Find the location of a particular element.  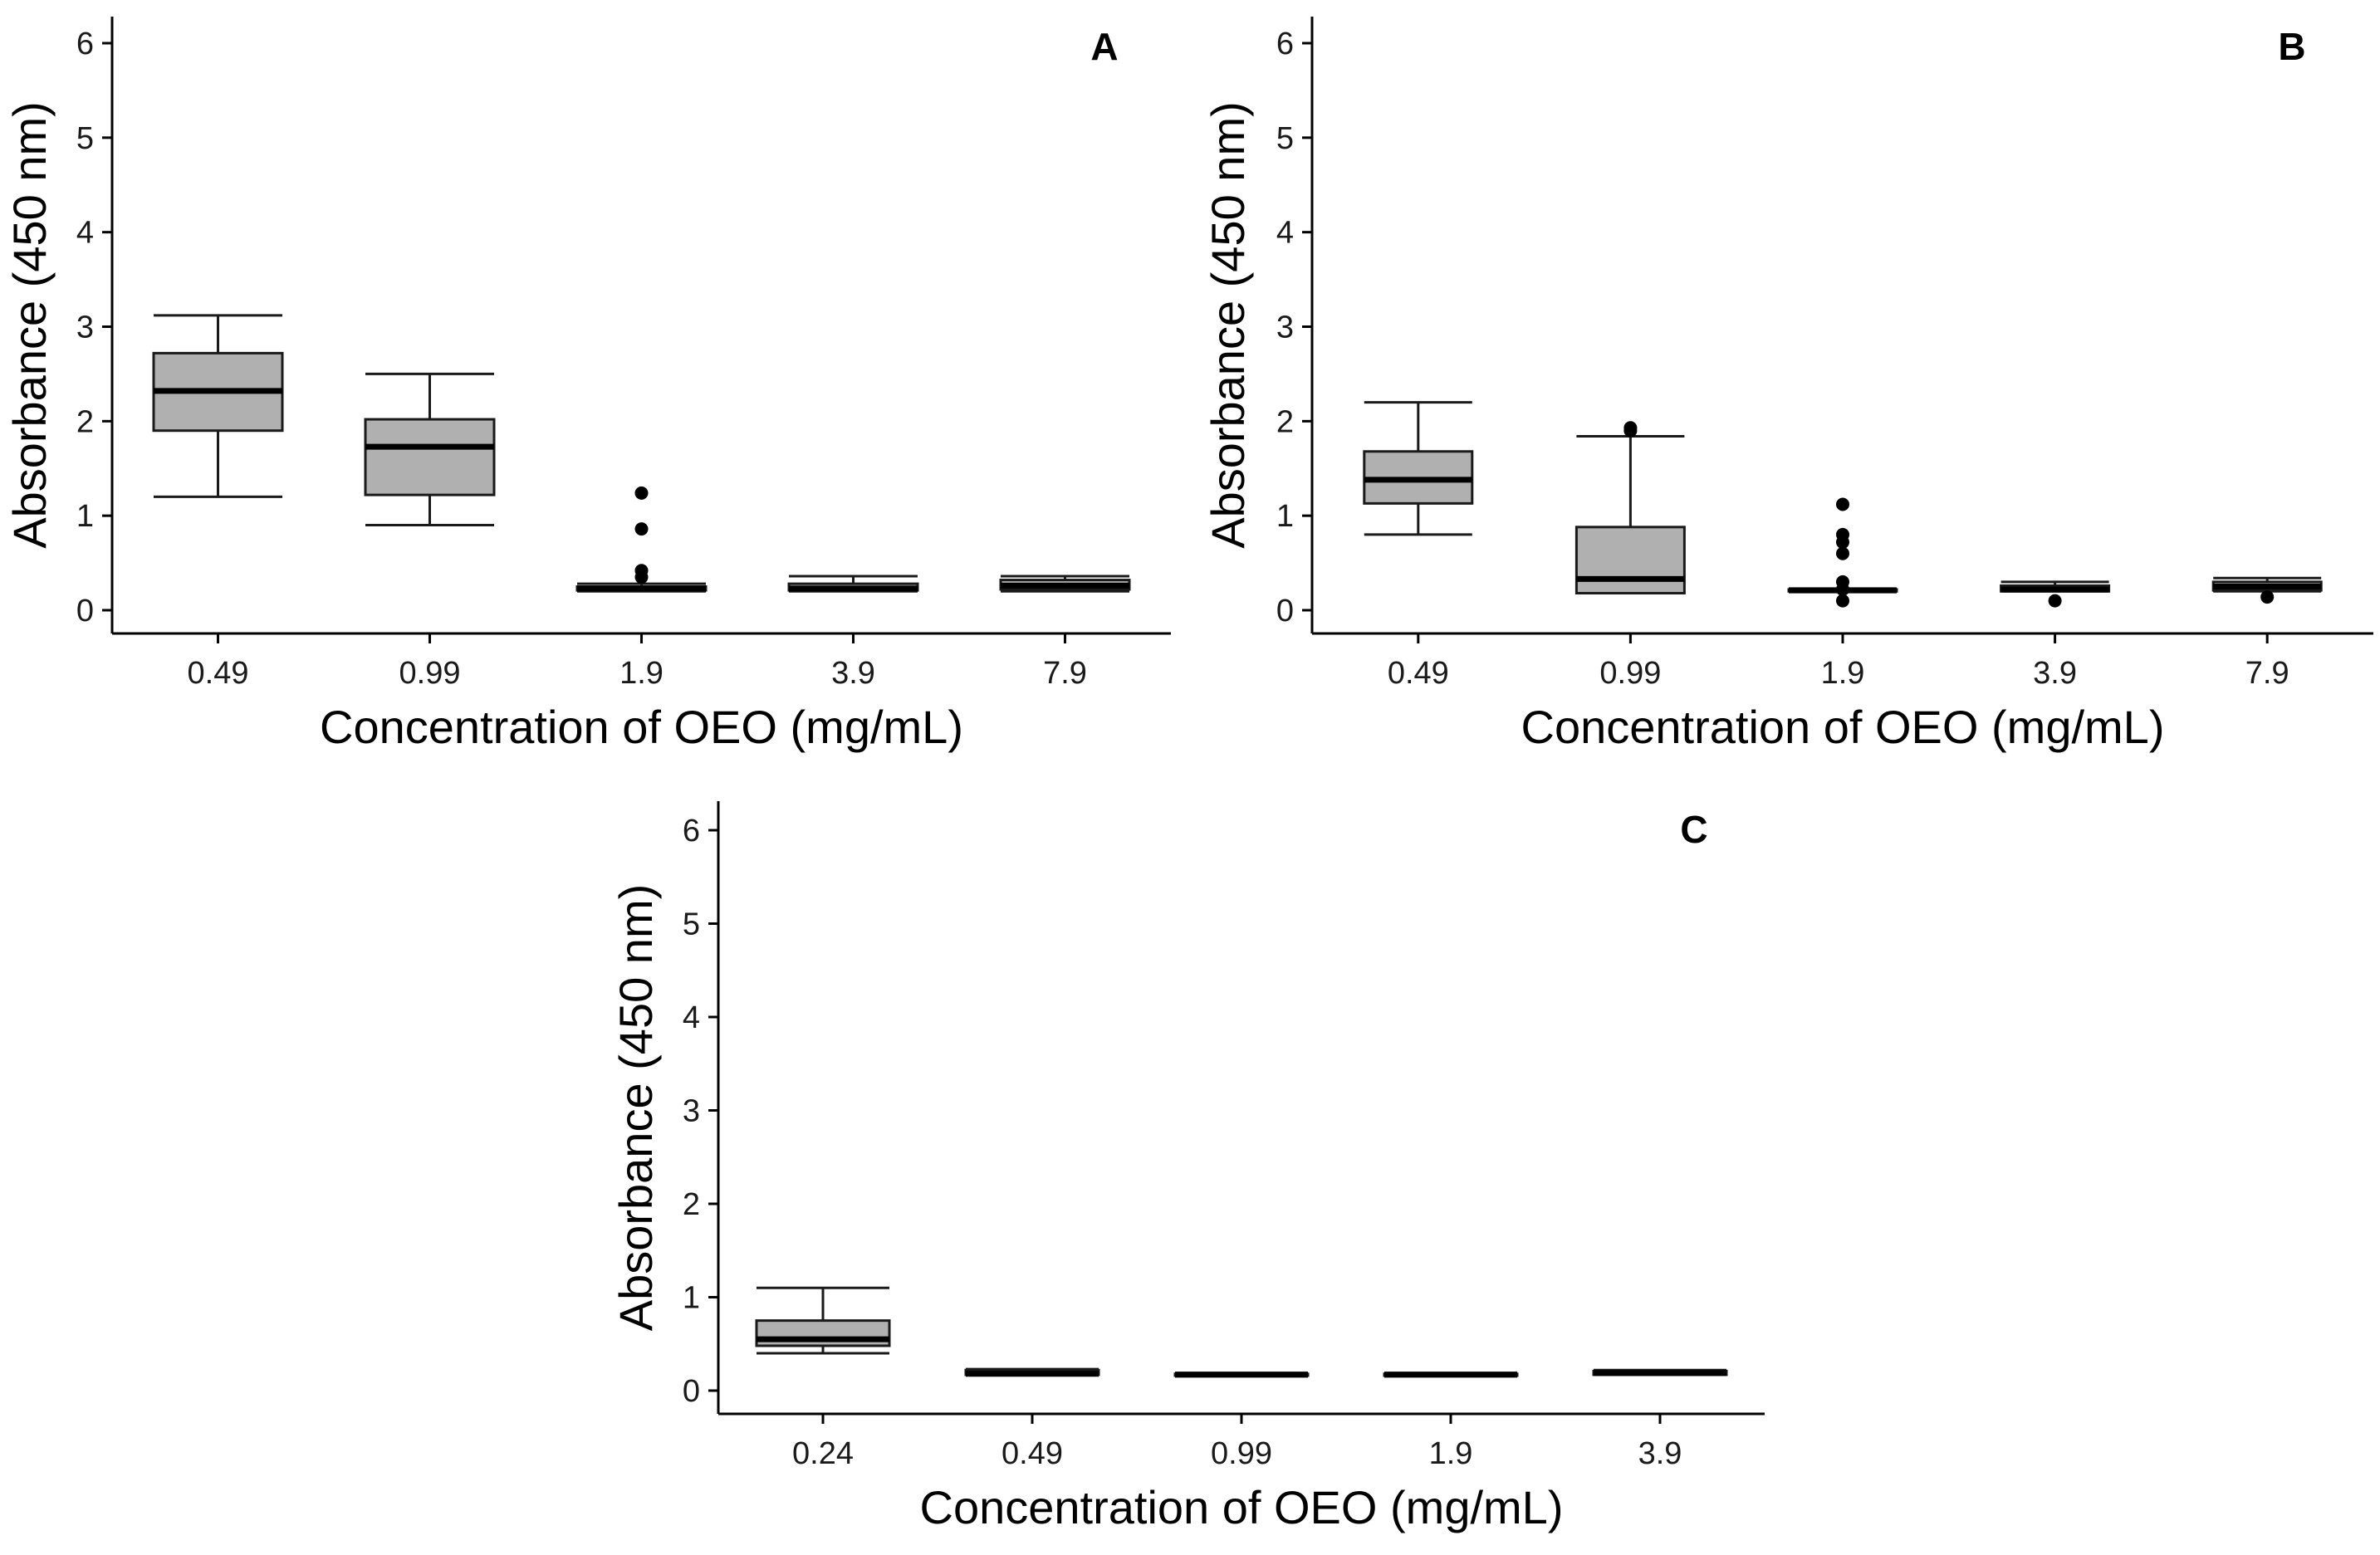

panel-label: A is located at coordinates (1104, 46).